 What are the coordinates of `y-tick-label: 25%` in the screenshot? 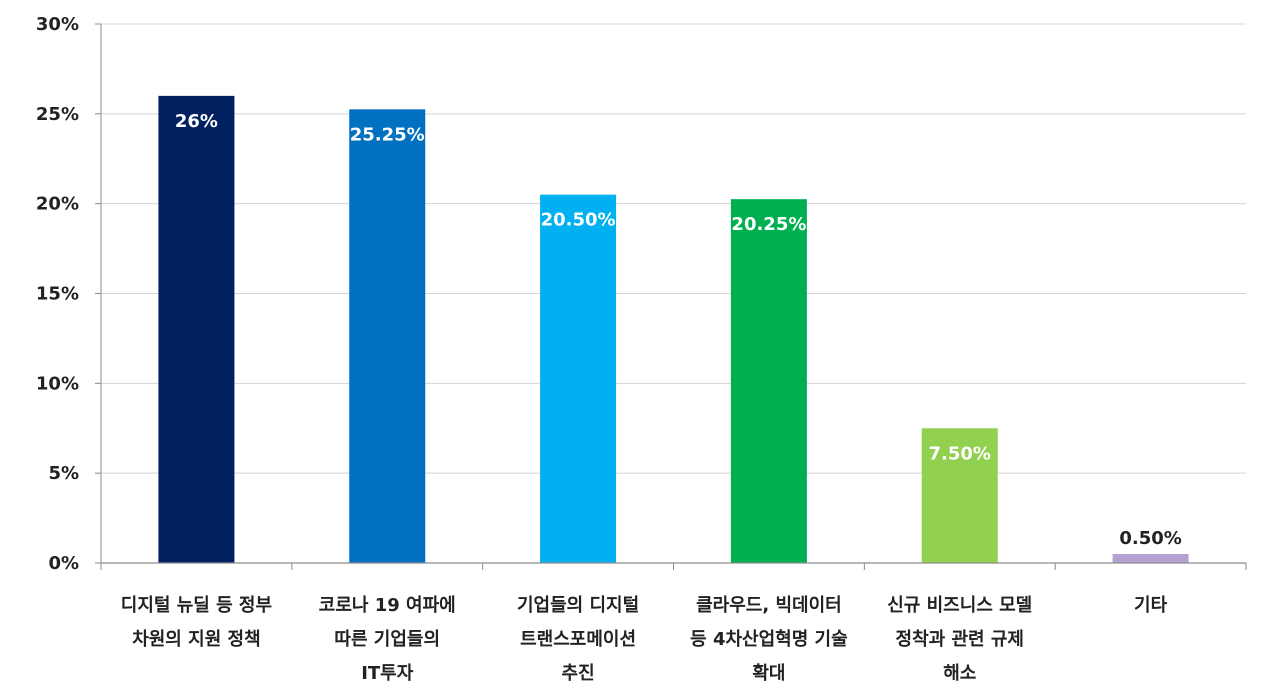 It's located at (57, 114).